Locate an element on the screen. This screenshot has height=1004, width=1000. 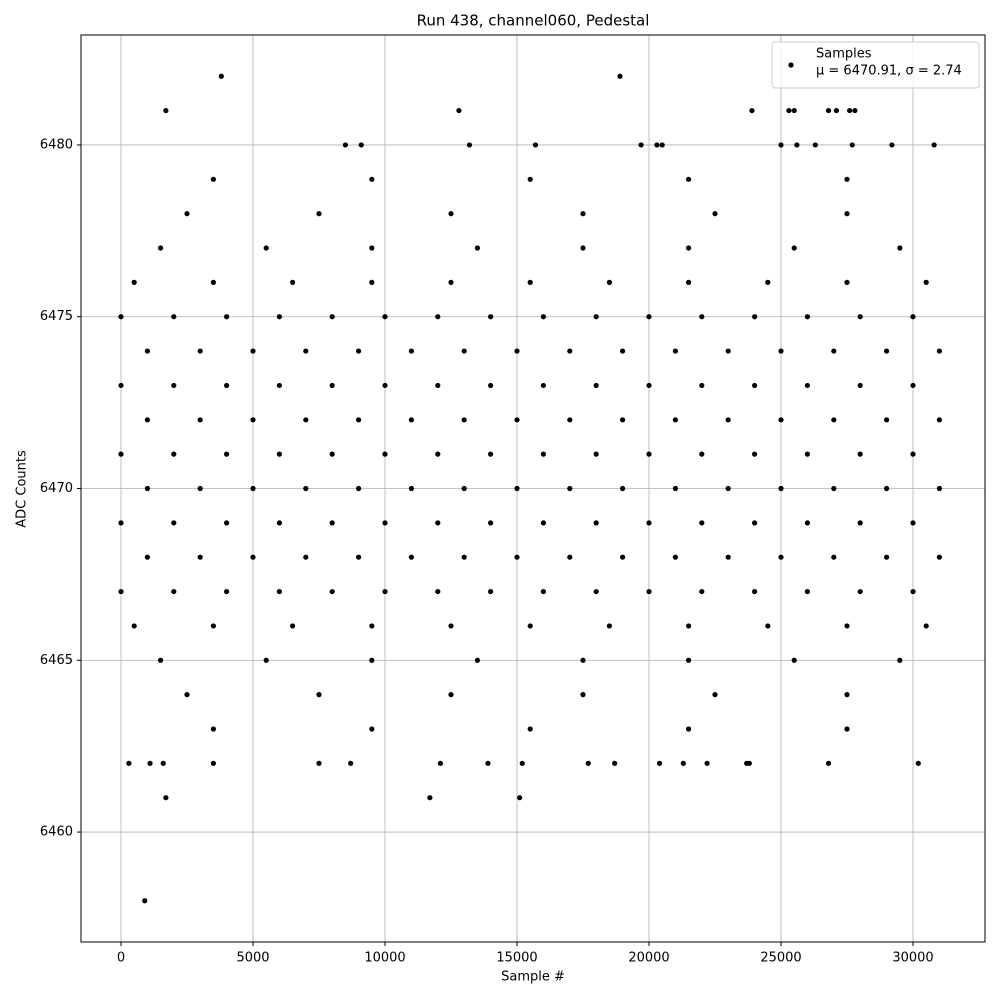
chart-title: Run 438, channel060, Pedestal is located at coordinates (533, 21).